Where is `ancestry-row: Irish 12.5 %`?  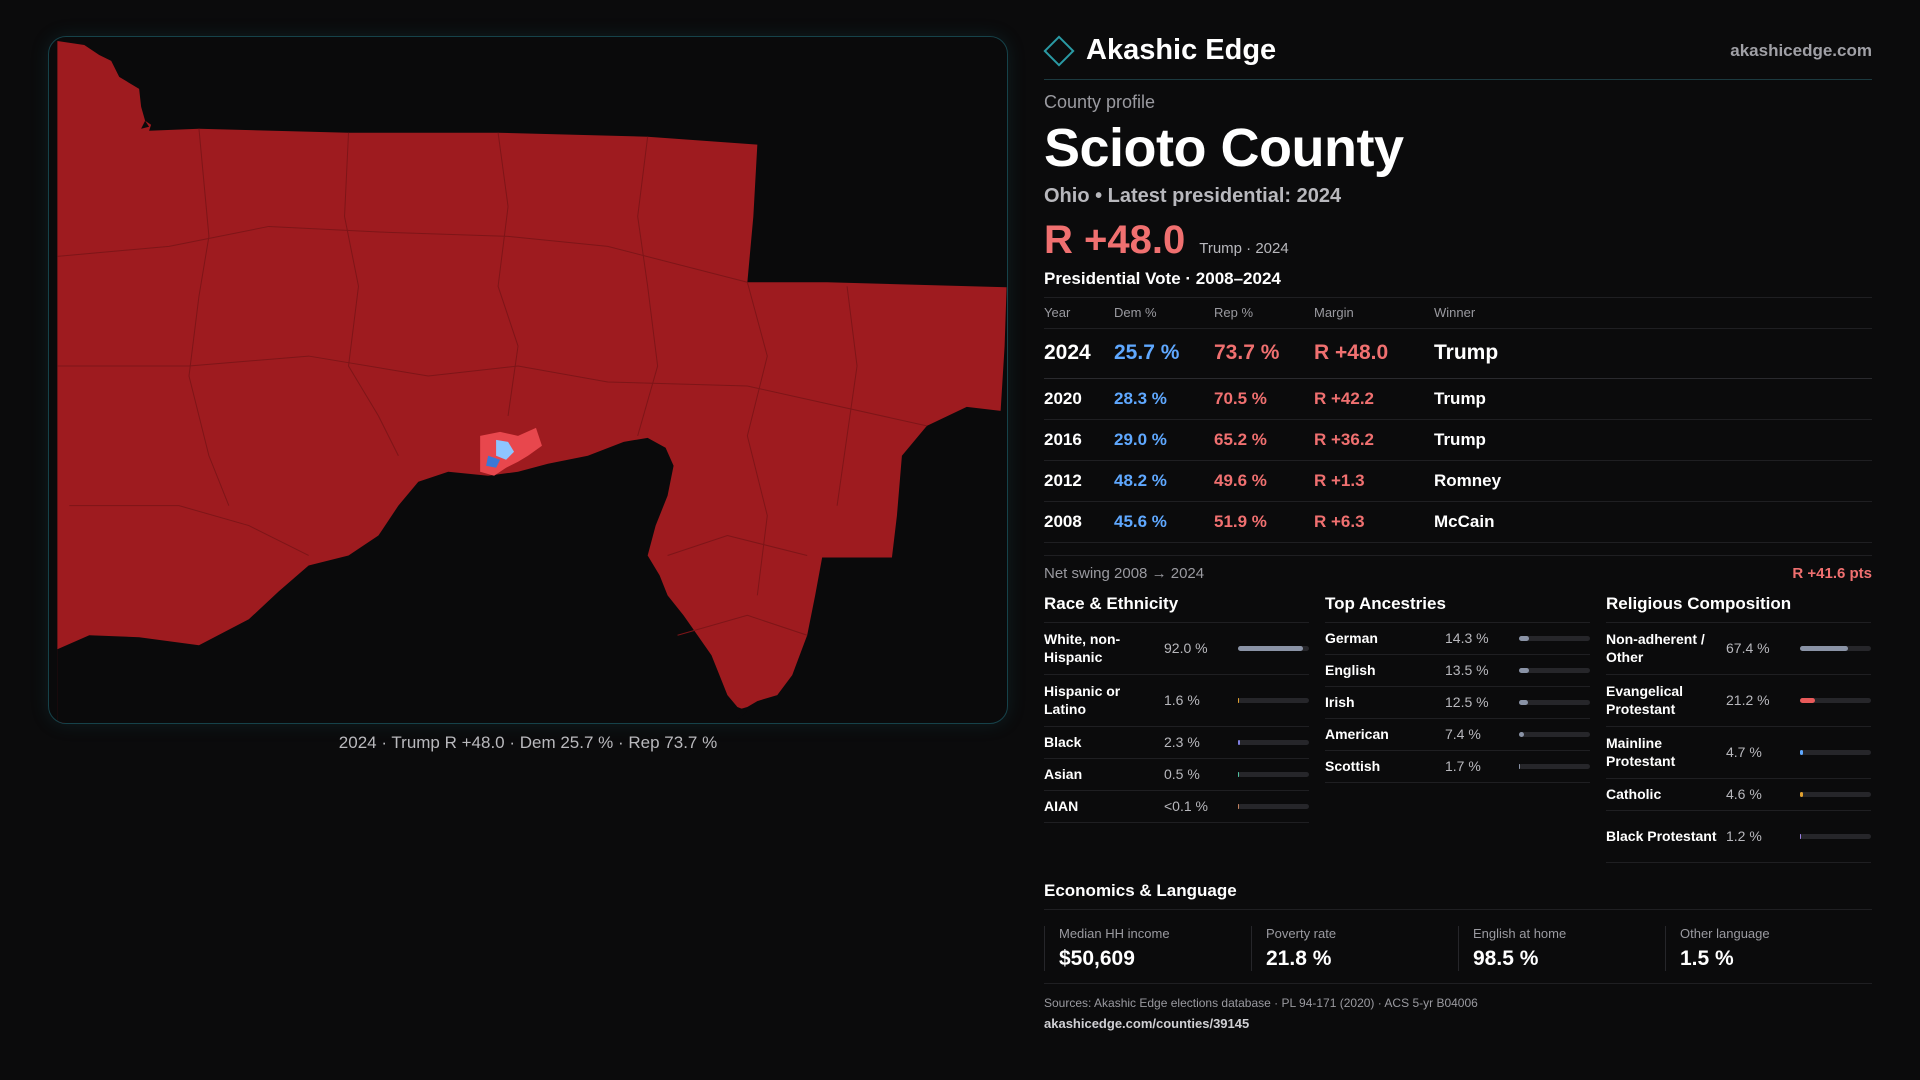
ancestry-row: Irish 12.5 % is located at coordinates (1457, 703).